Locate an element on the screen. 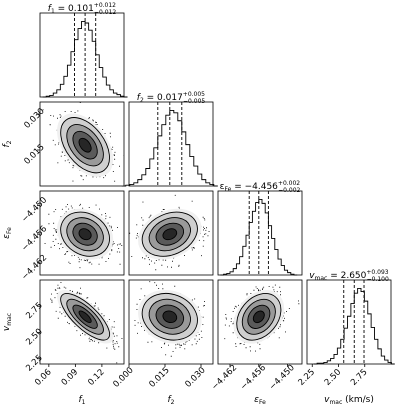 This screenshot has height=407, width=407. x-axis-vmac: 2.25 2.50 2.75 vmac (km/s) is located at coordinates (335, 385).